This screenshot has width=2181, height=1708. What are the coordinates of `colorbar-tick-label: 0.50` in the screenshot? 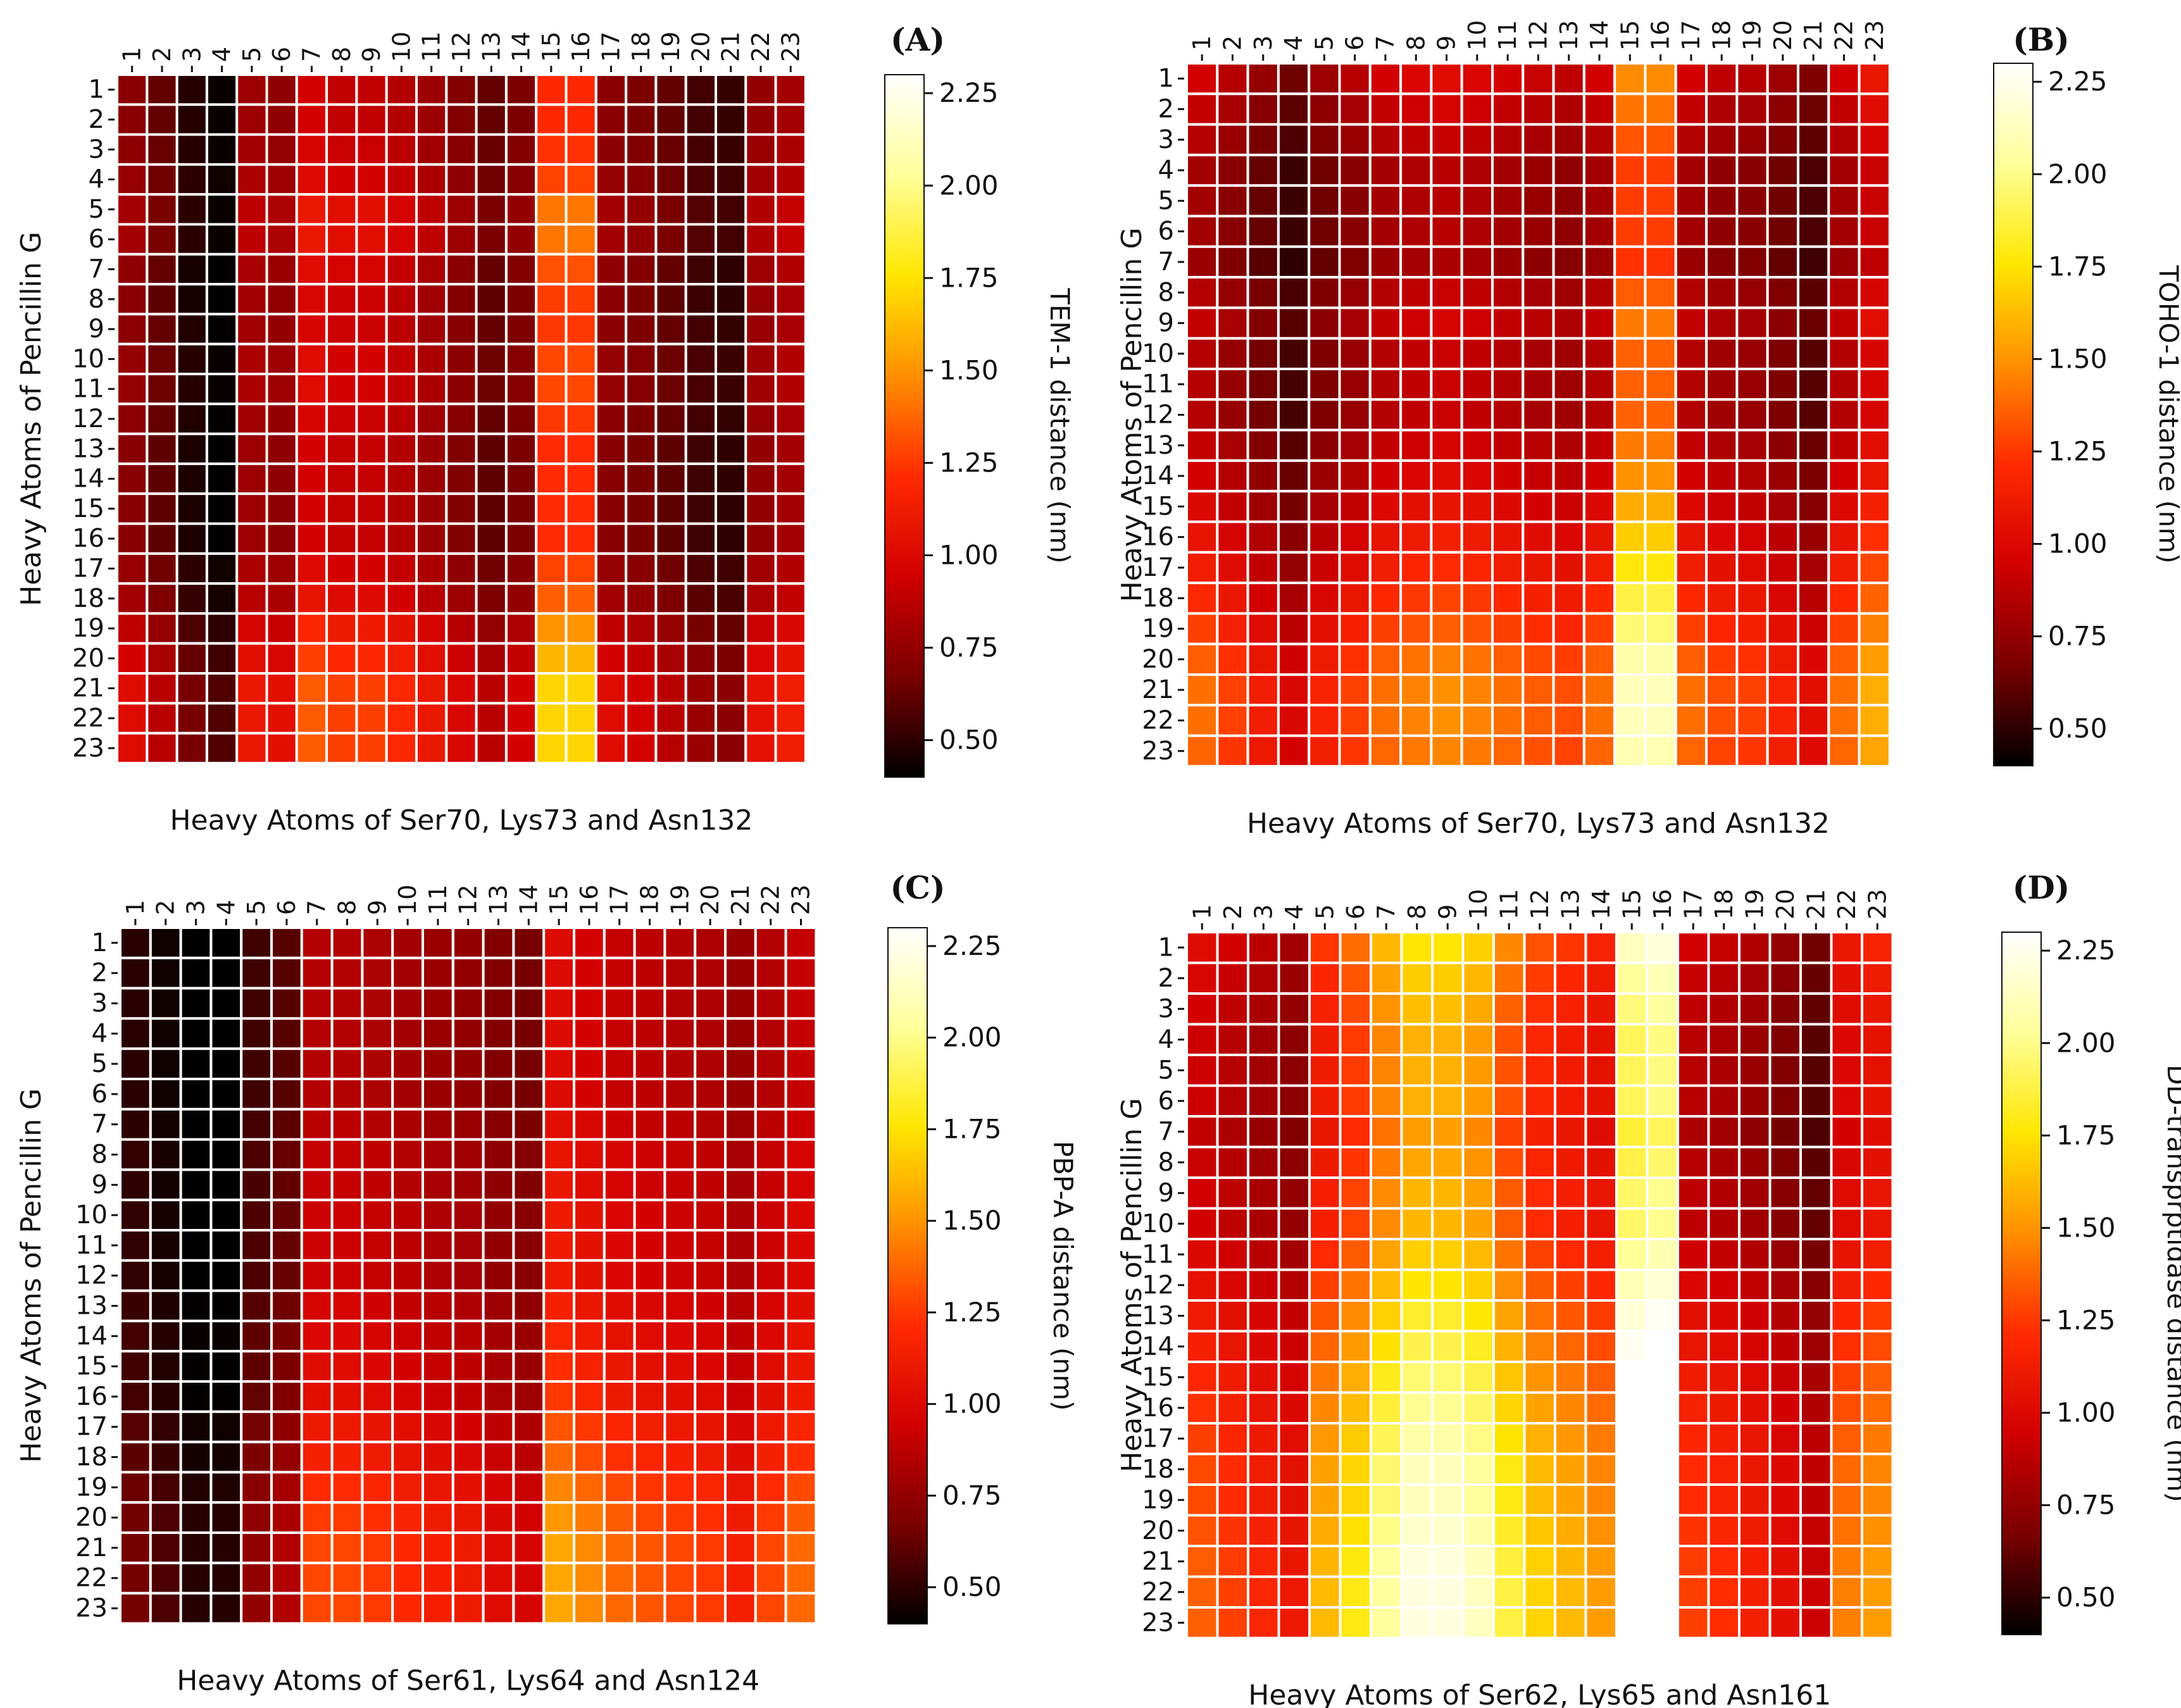 It's located at (969, 740).